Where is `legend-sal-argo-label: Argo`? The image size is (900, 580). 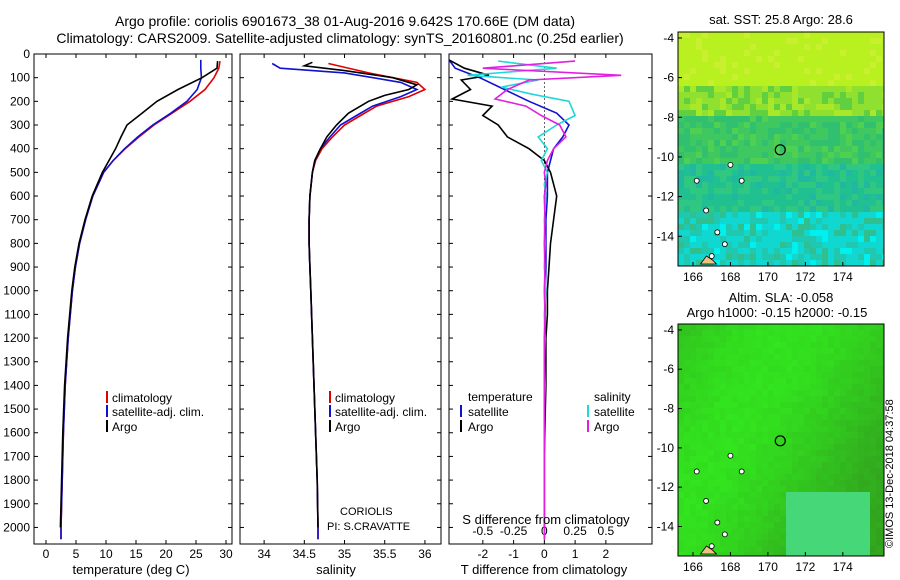 legend-sal-argo-label: Argo is located at coordinates (607, 427).